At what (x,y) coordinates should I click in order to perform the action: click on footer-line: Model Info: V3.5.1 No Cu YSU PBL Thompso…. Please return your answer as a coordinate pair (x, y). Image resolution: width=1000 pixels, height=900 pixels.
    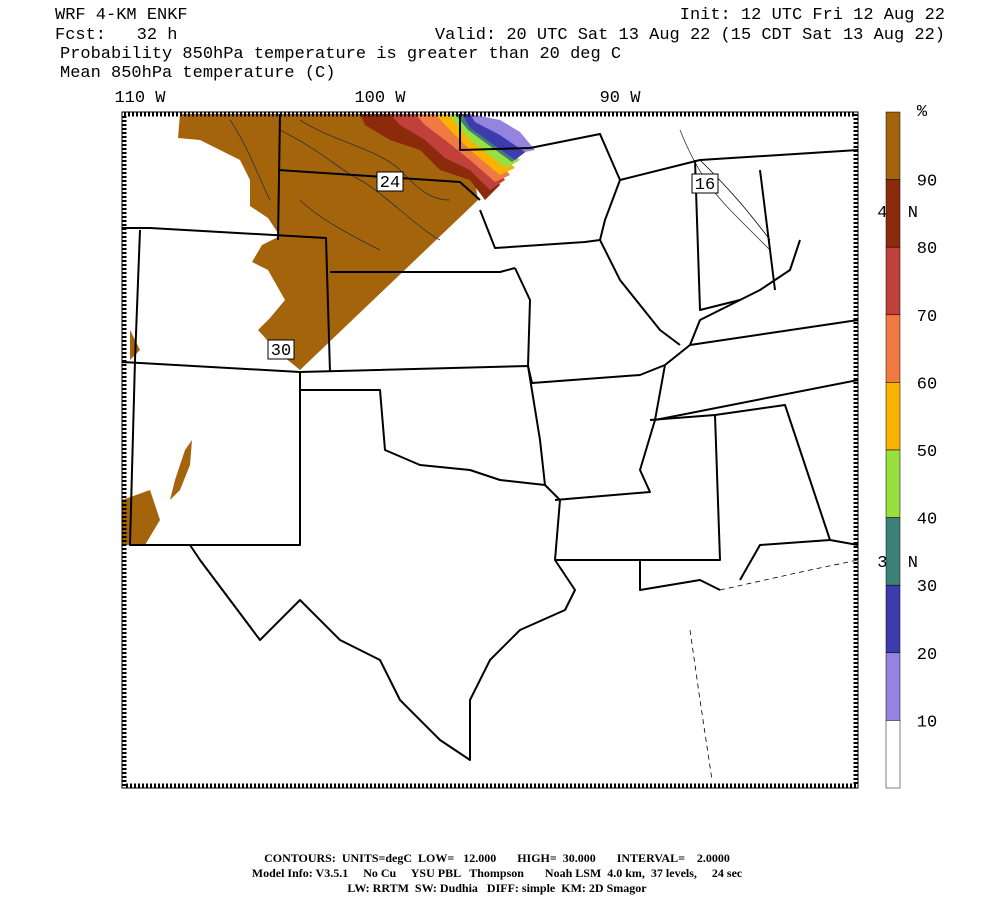
    Looking at the image, I should click on (497, 873).